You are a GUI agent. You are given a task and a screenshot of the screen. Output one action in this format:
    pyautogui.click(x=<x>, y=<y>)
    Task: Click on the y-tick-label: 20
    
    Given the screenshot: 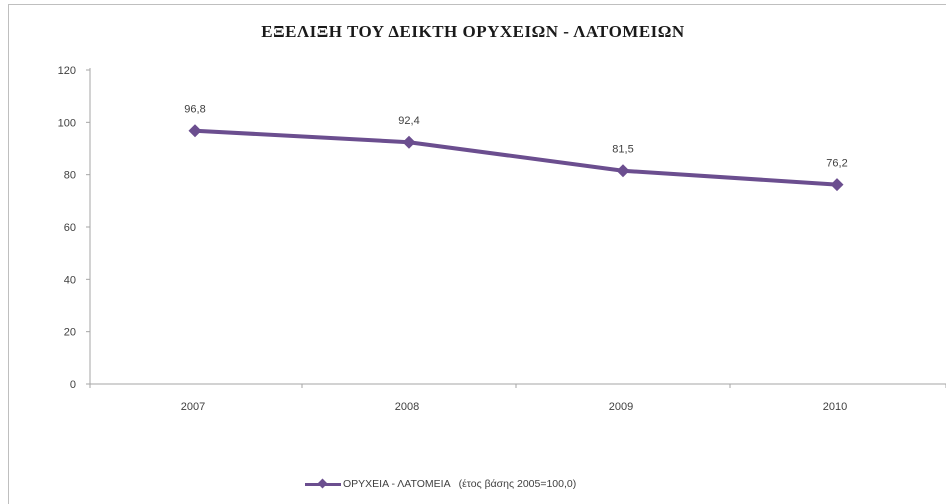 What is the action you would take?
    pyautogui.click(x=70, y=333)
    